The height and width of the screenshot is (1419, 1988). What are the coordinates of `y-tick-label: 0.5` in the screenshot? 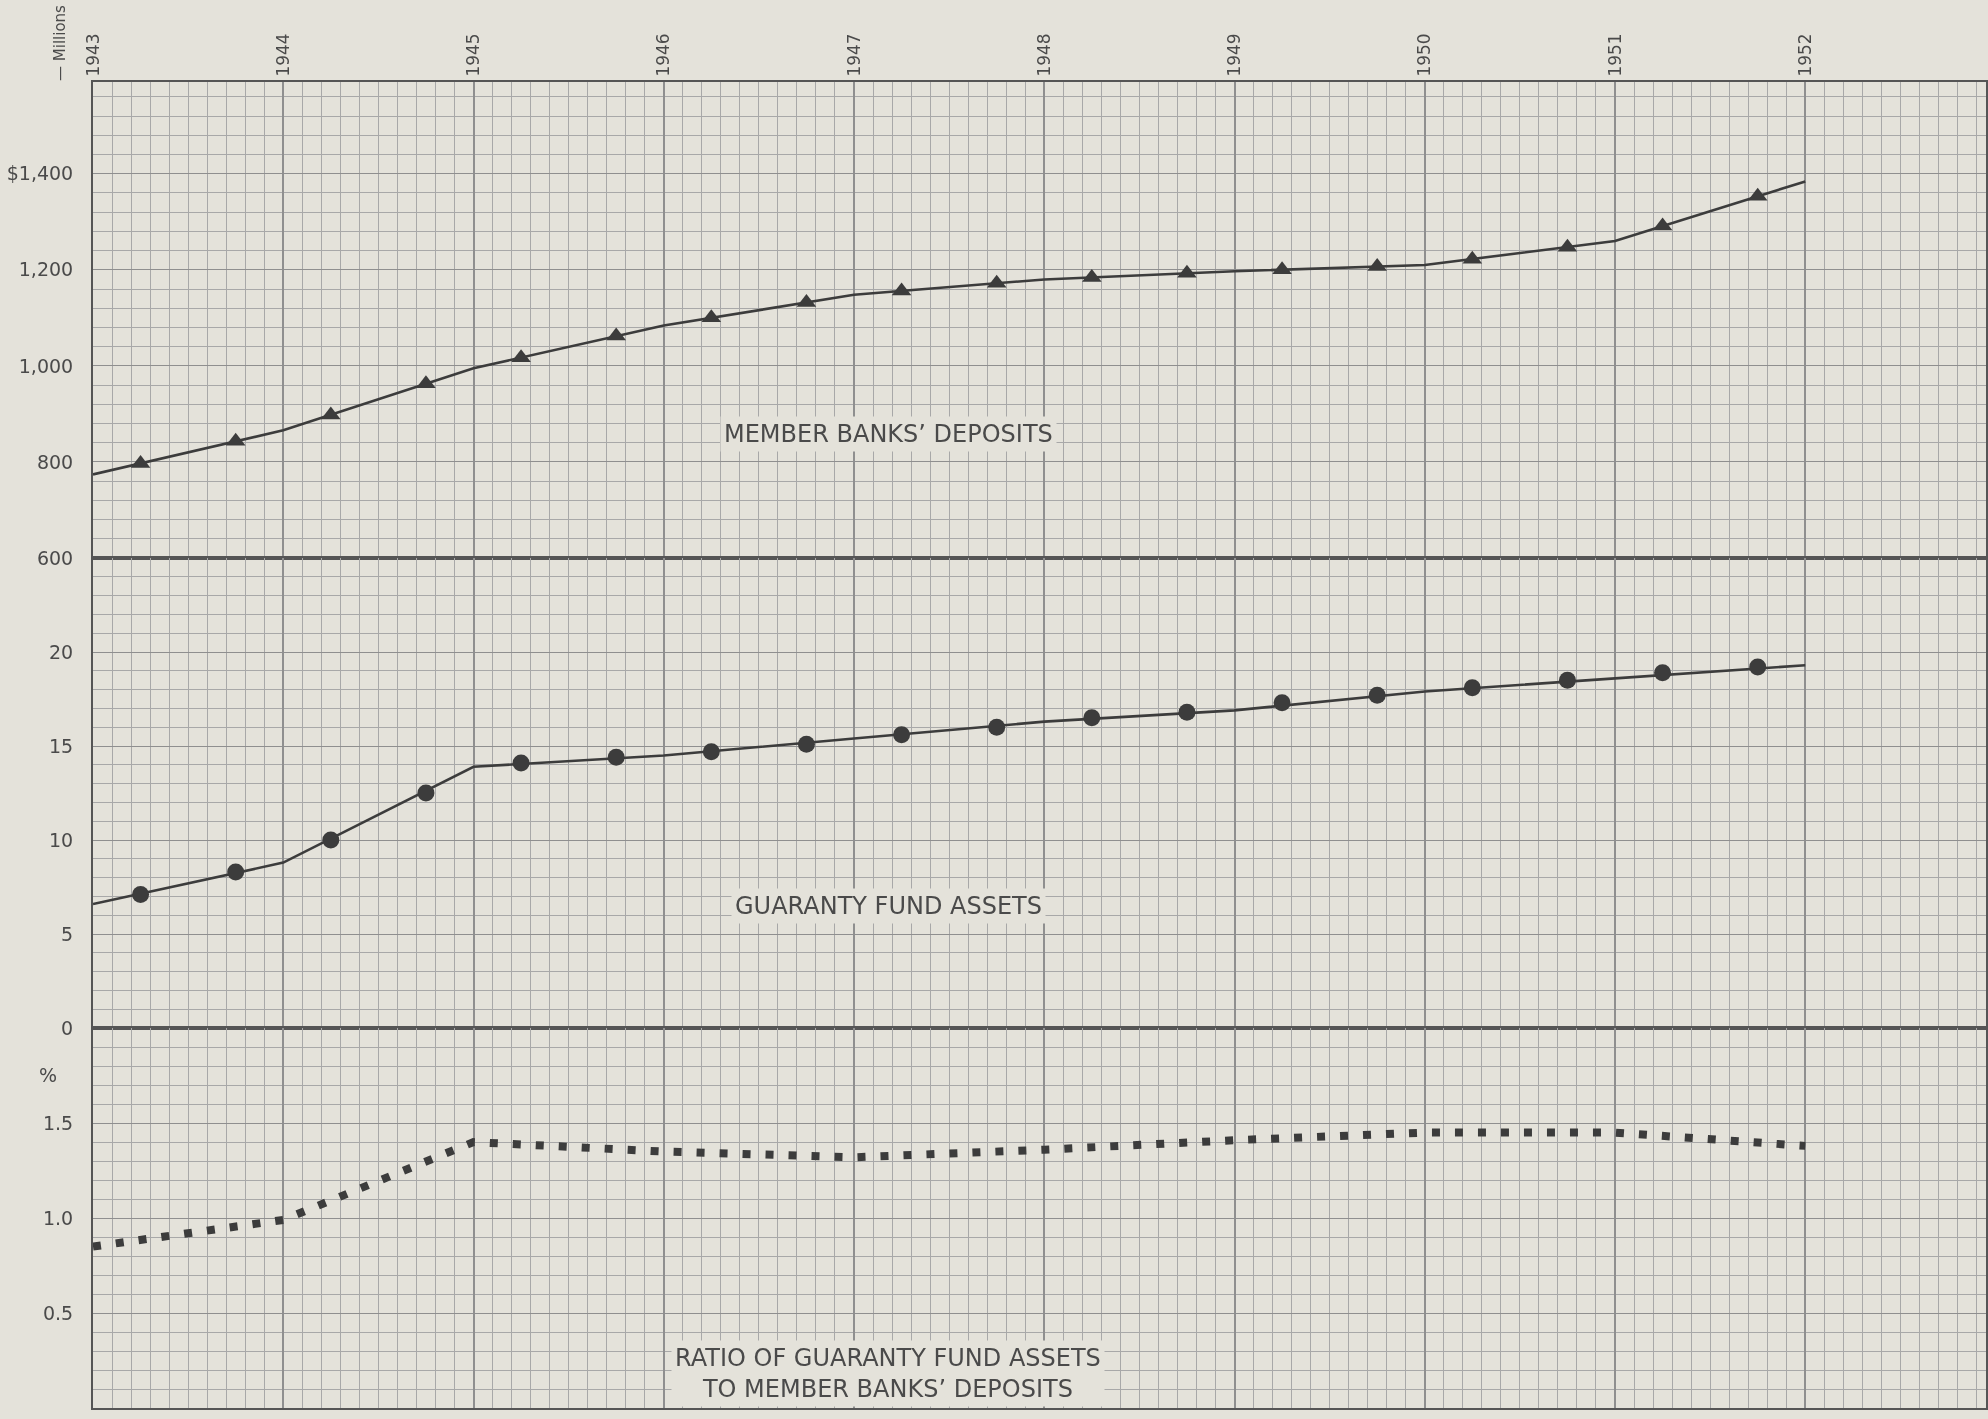 It's located at (58, 1312).